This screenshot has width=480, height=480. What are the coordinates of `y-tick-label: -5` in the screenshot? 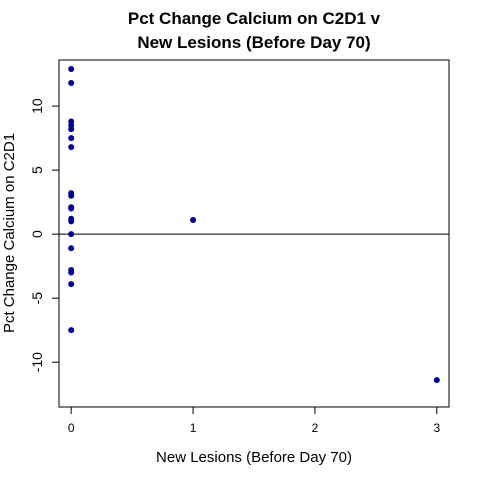 It's located at (37, 298).